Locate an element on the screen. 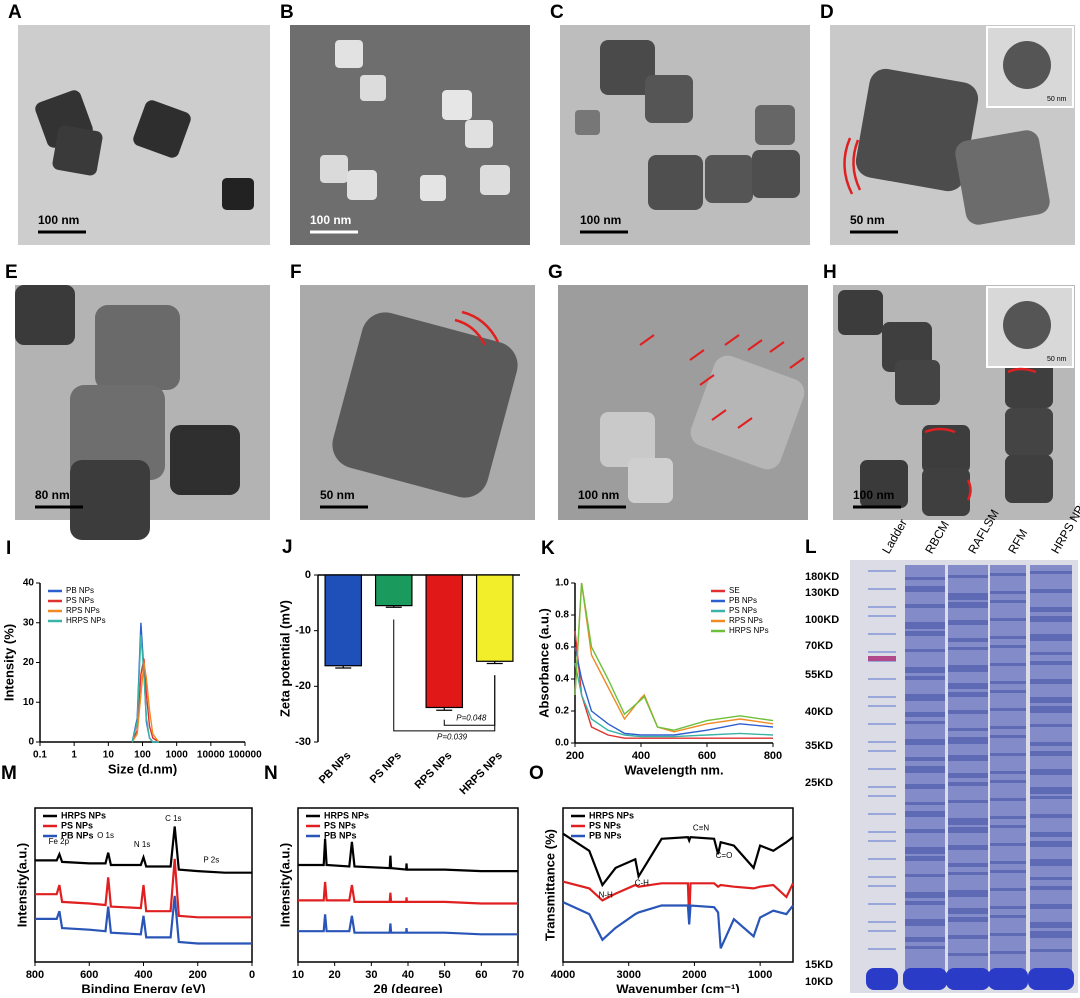  marker-label: 25KD is located at coordinates (819, 783).